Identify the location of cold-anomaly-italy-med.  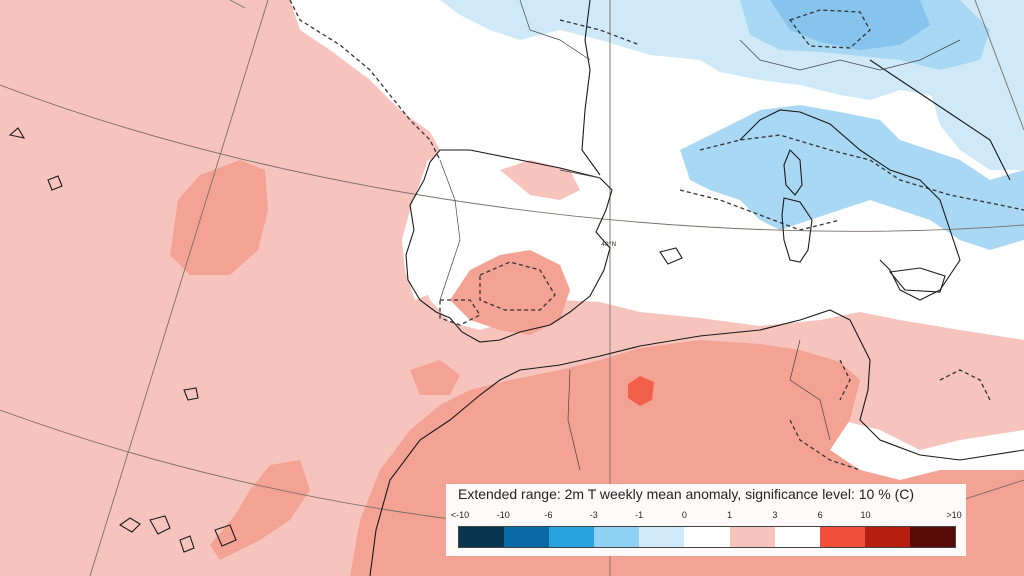
(852, 177).